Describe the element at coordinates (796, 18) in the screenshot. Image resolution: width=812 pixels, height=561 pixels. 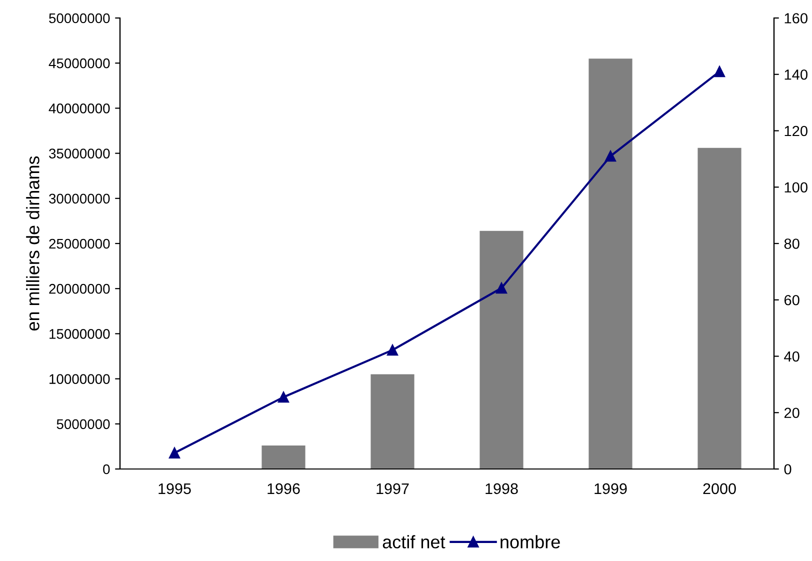
I see `y2-tick-label: 160` at that location.